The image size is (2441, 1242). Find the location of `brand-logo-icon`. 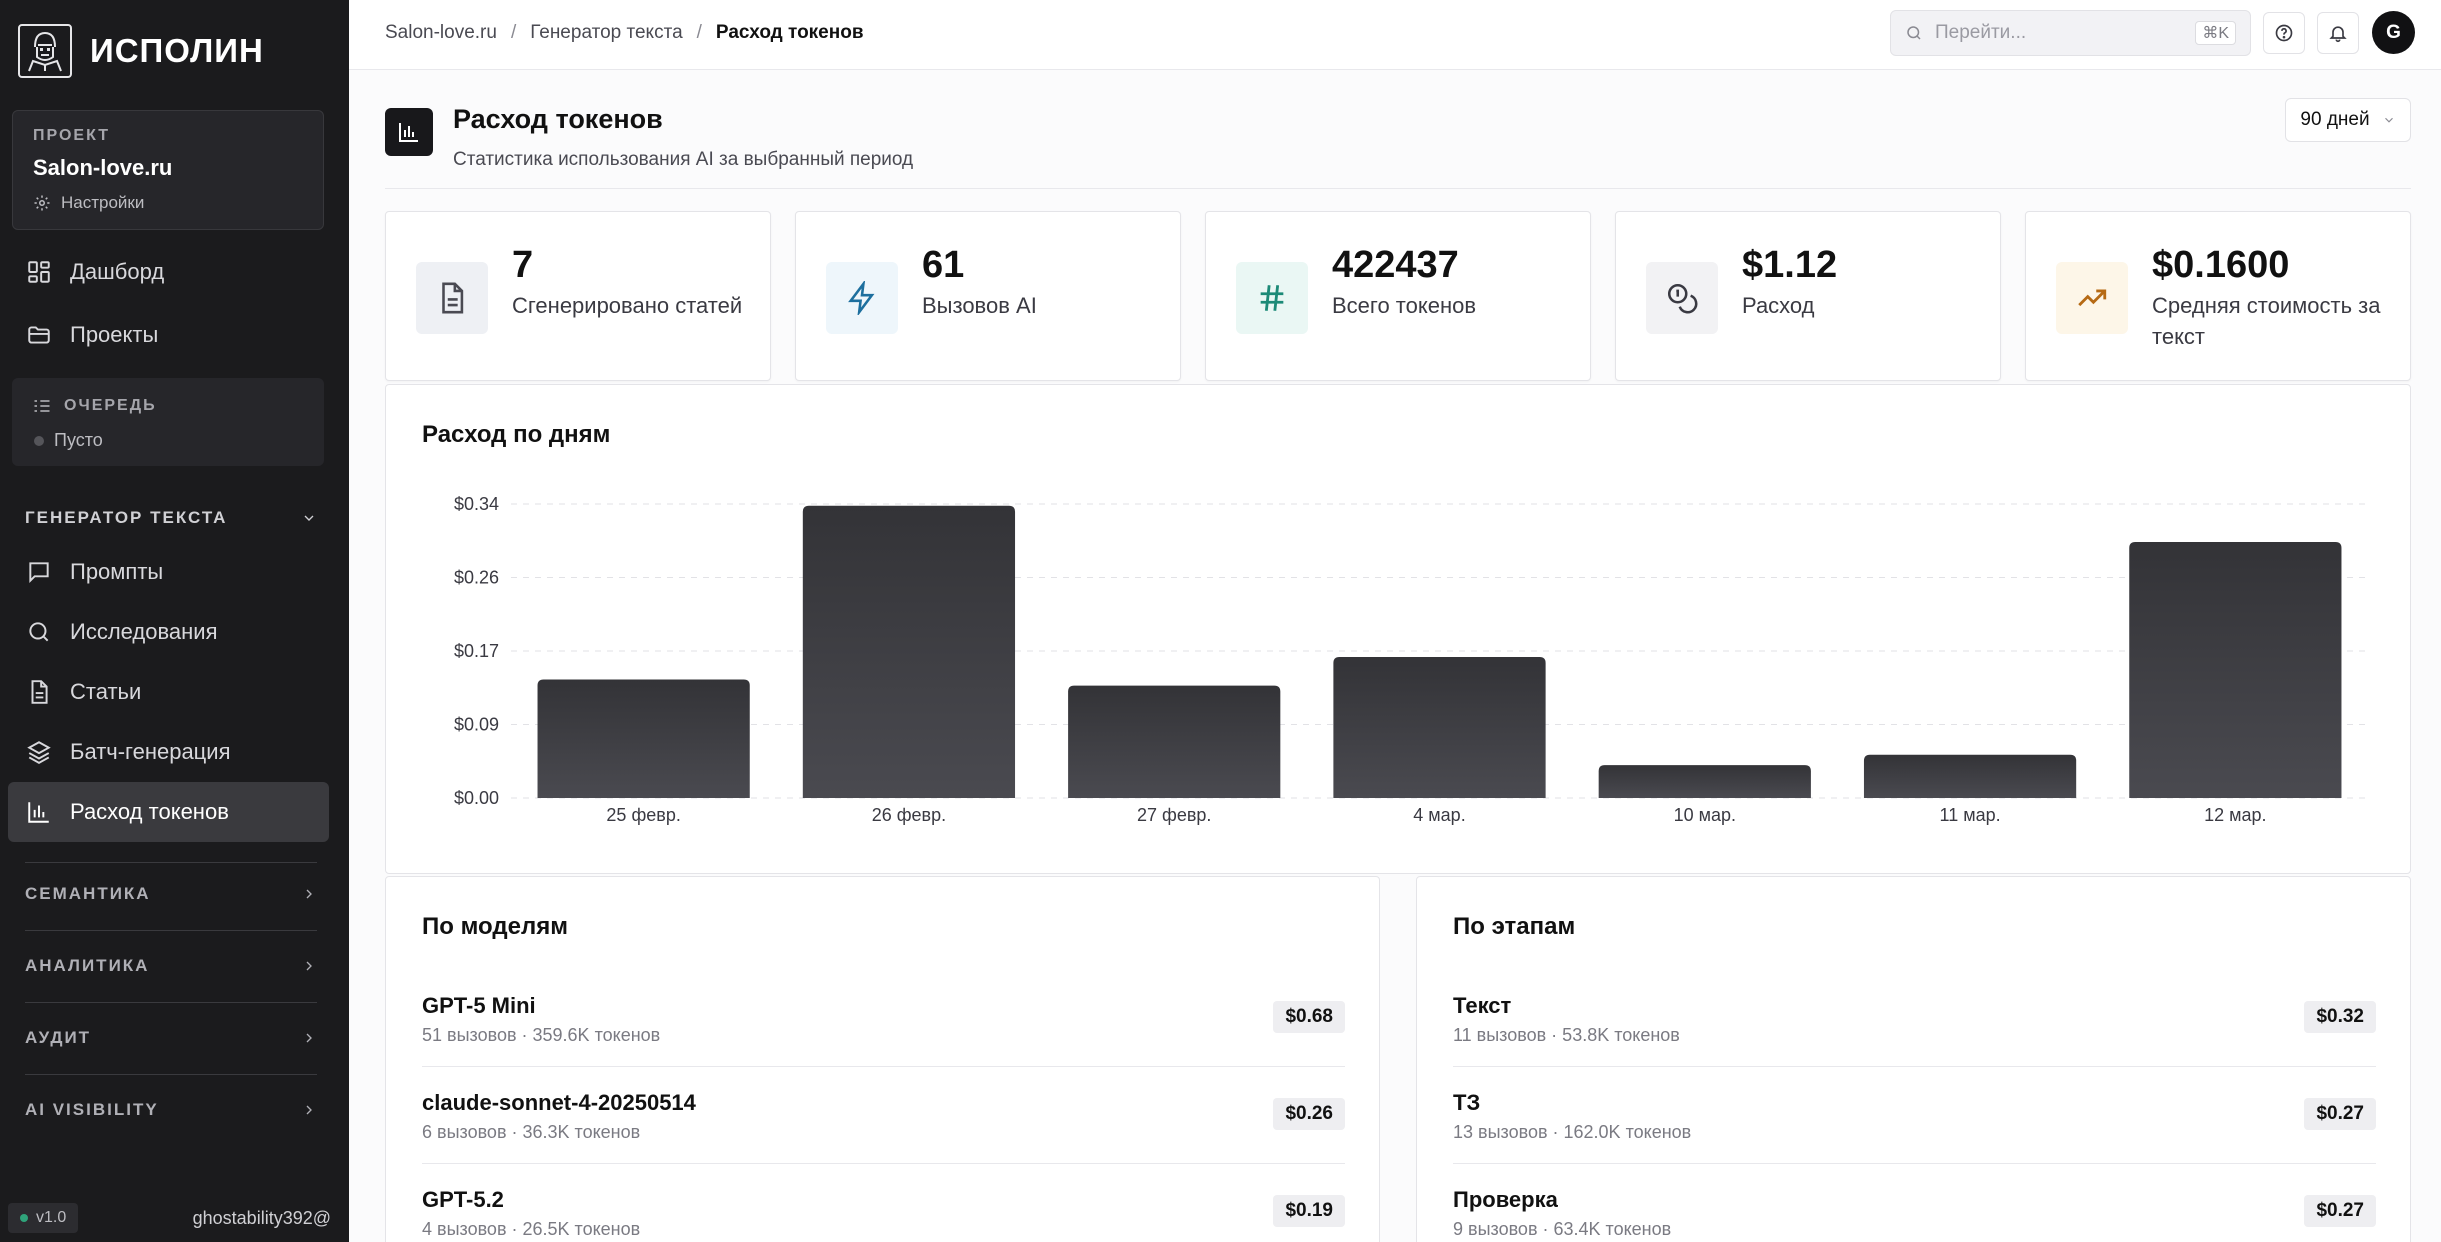

brand-logo-icon is located at coordinates (45, 51).